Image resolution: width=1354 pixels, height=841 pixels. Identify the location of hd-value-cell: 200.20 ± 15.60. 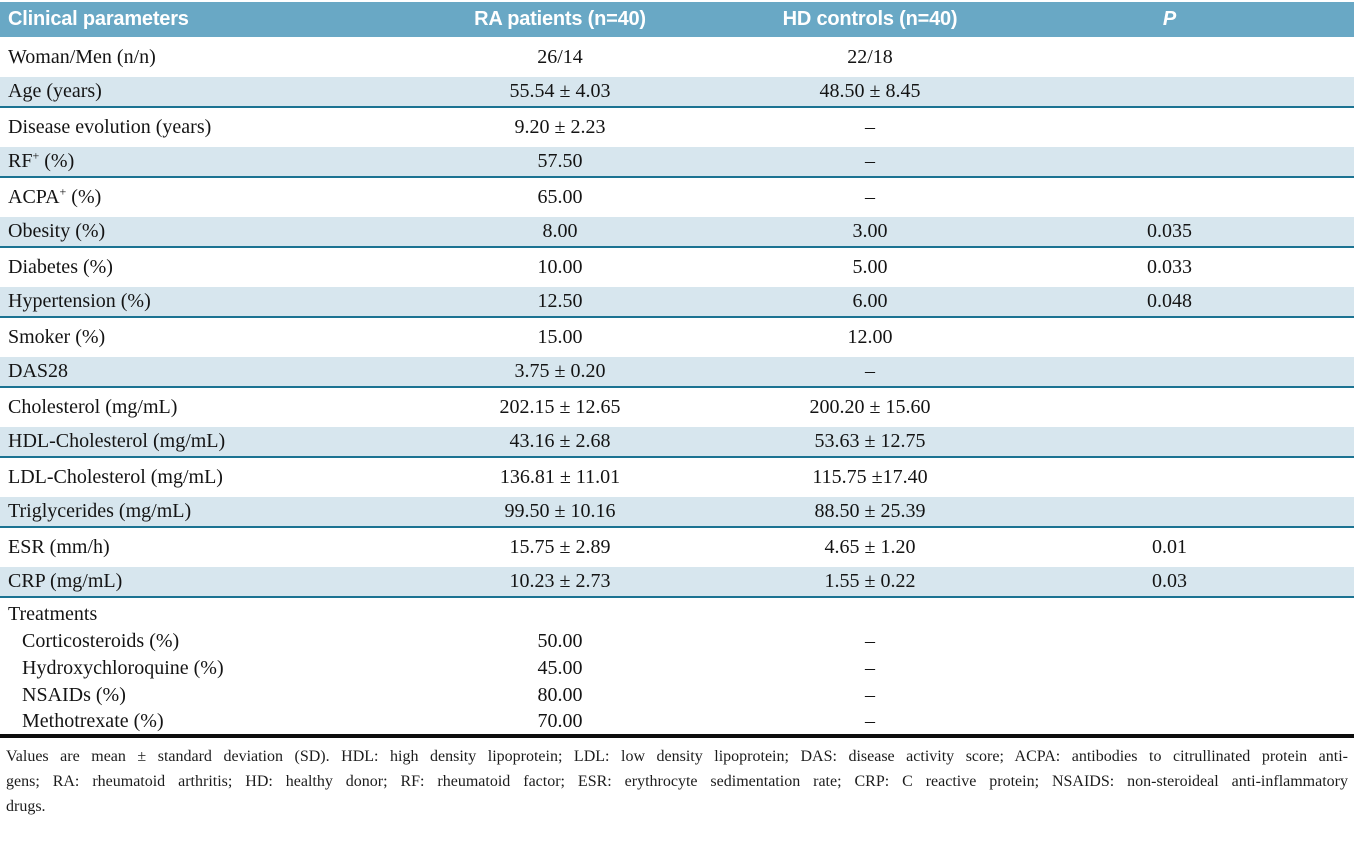
(870, 407).